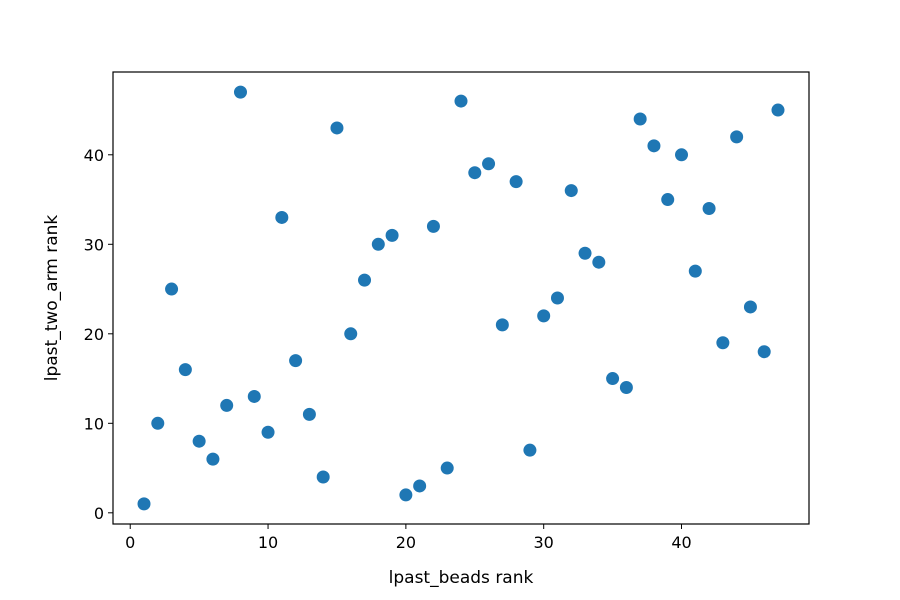 Image resolution: width=900 pixels, height=600 pixels. What do you see at coordinates (461, 578) in the screenshot?
I see `x-axis-label: lpast_beads rank` at bounding box center [461, 578].